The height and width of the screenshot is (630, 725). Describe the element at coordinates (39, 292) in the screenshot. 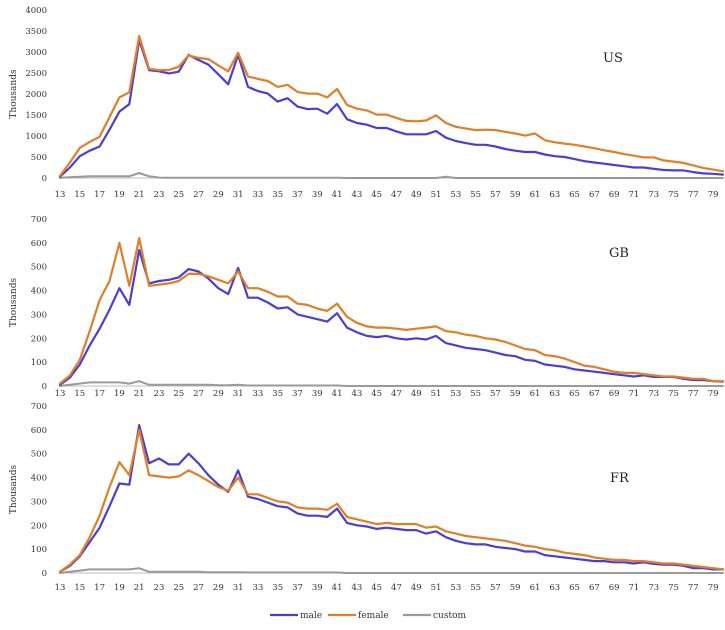

I see `y-tick-label: 400` at that location.